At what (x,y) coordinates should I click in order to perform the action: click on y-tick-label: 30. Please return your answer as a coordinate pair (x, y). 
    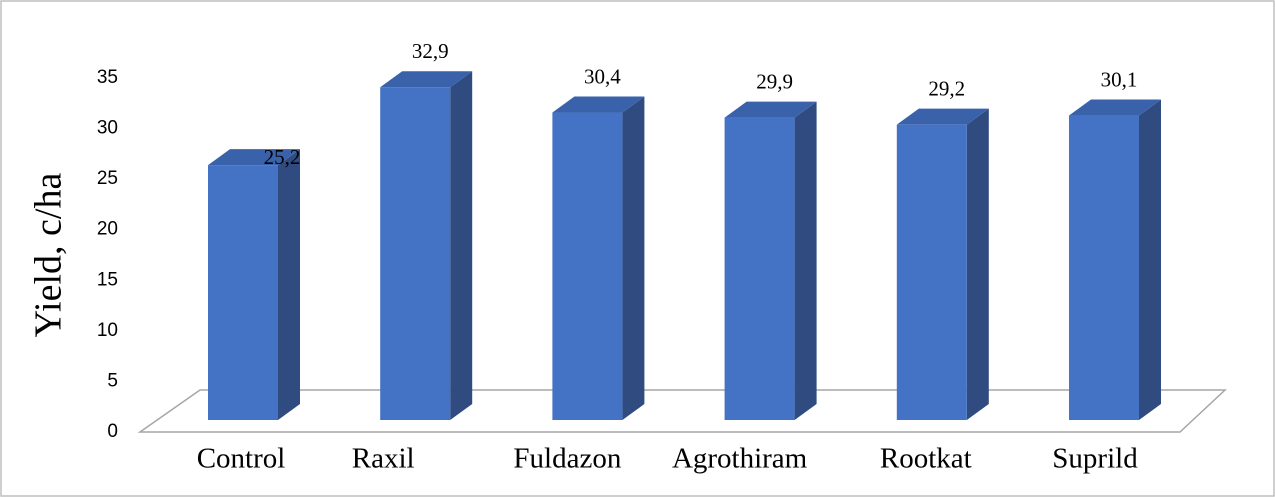
    Looking at the image, I should click on (107, 128).